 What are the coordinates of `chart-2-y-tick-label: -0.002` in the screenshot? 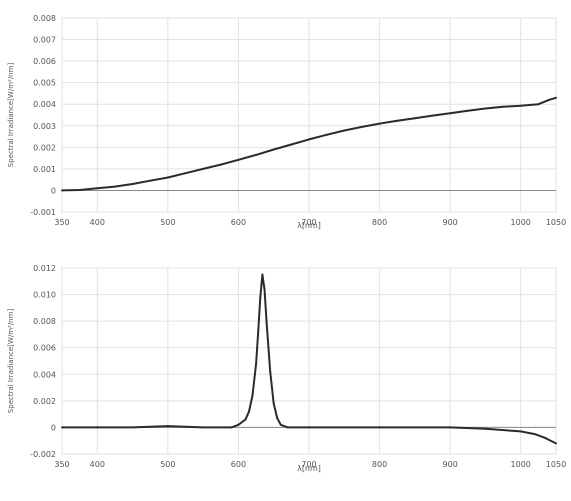 It's located at (43, 454).